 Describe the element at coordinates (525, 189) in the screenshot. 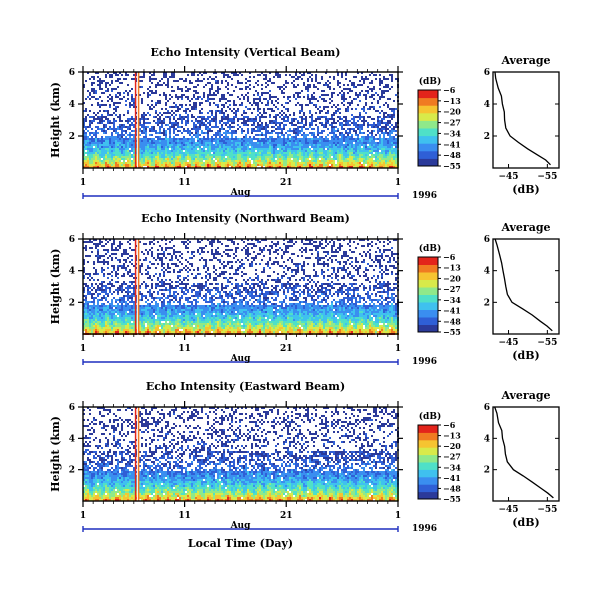

I see `profile-x-label: (dB)` at that location.